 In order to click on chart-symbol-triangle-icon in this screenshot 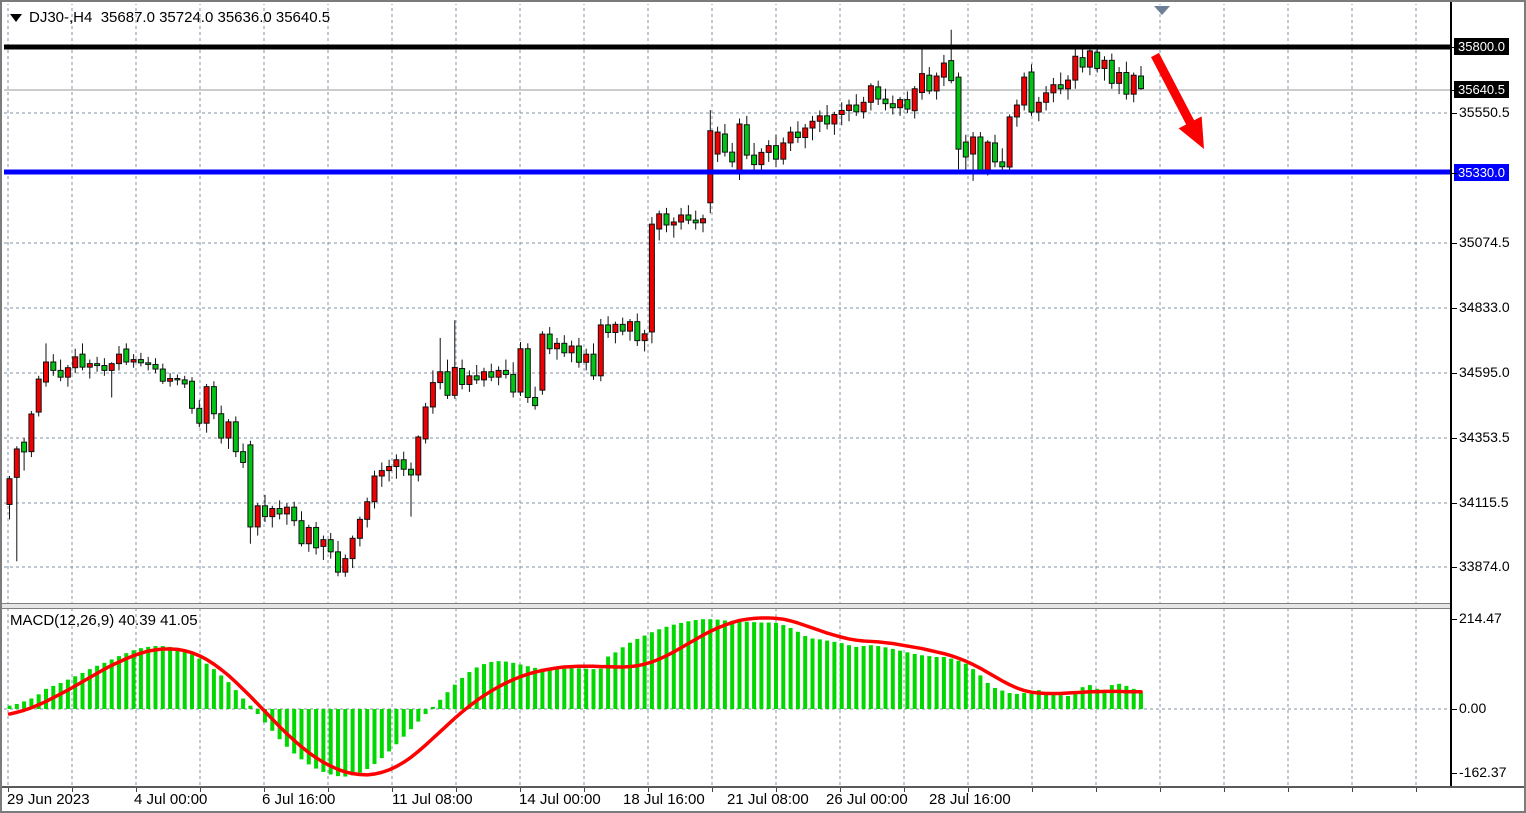, I will do `click(16, 18)`.